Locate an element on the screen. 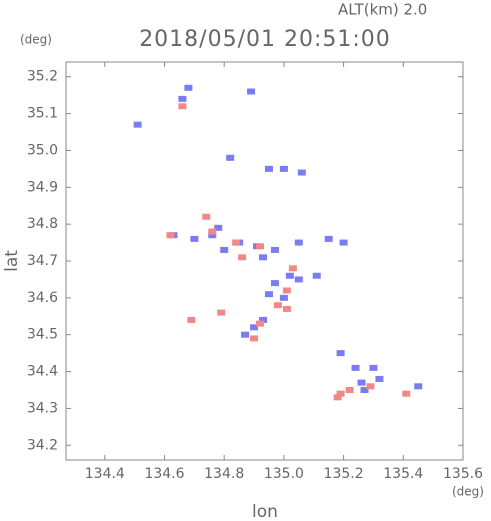  x-tick-label: 135.2 is located at coordinates (344, 474).